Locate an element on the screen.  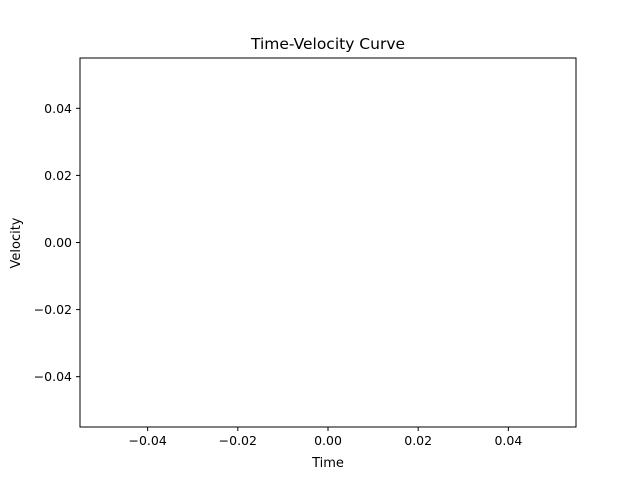
x-tick-label: −0.02 is located at coordinates (238, 440).